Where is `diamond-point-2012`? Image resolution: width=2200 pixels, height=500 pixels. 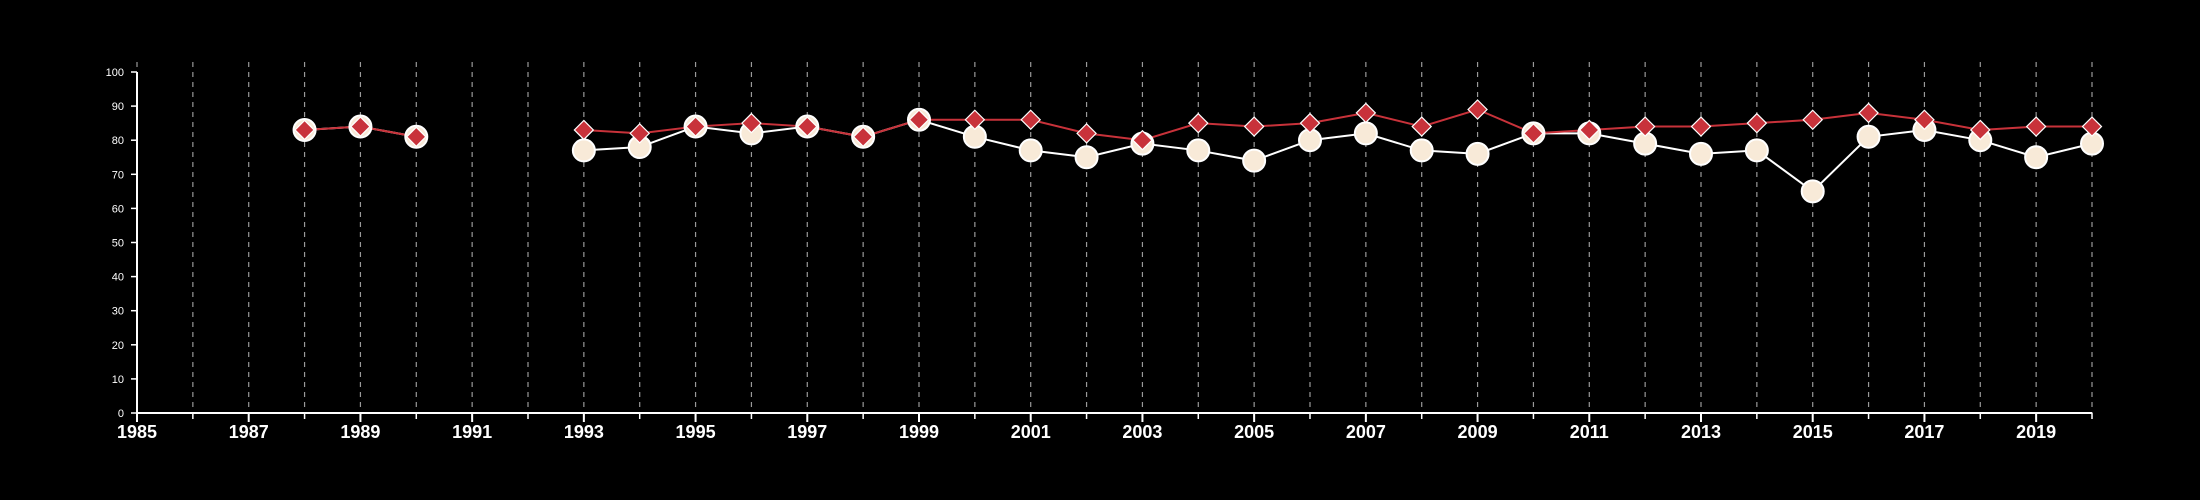
diamond-point-2012 is located at coordinates (1645, 126).